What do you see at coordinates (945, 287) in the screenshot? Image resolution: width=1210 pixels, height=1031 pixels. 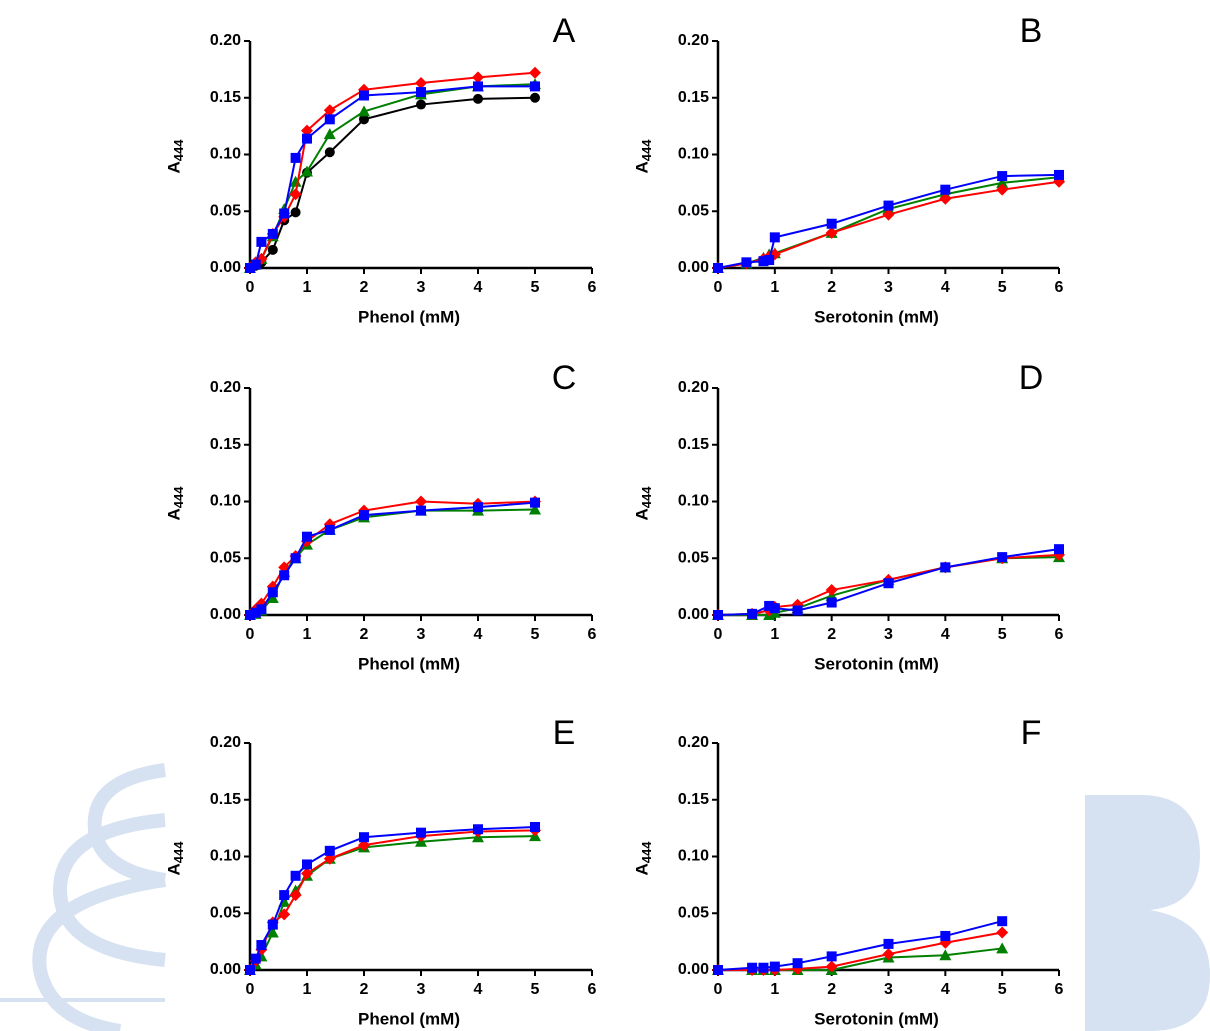 I see `x-tick-label: 4` at bounding box center [945, 287].